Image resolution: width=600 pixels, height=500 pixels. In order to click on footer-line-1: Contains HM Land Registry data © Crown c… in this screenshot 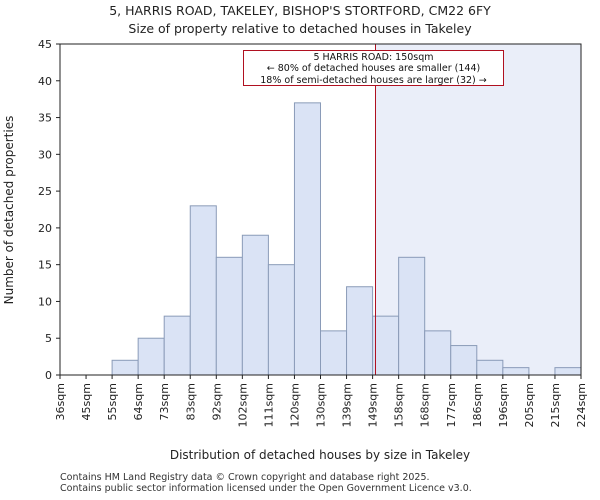, I will do `click(245, 477)`.